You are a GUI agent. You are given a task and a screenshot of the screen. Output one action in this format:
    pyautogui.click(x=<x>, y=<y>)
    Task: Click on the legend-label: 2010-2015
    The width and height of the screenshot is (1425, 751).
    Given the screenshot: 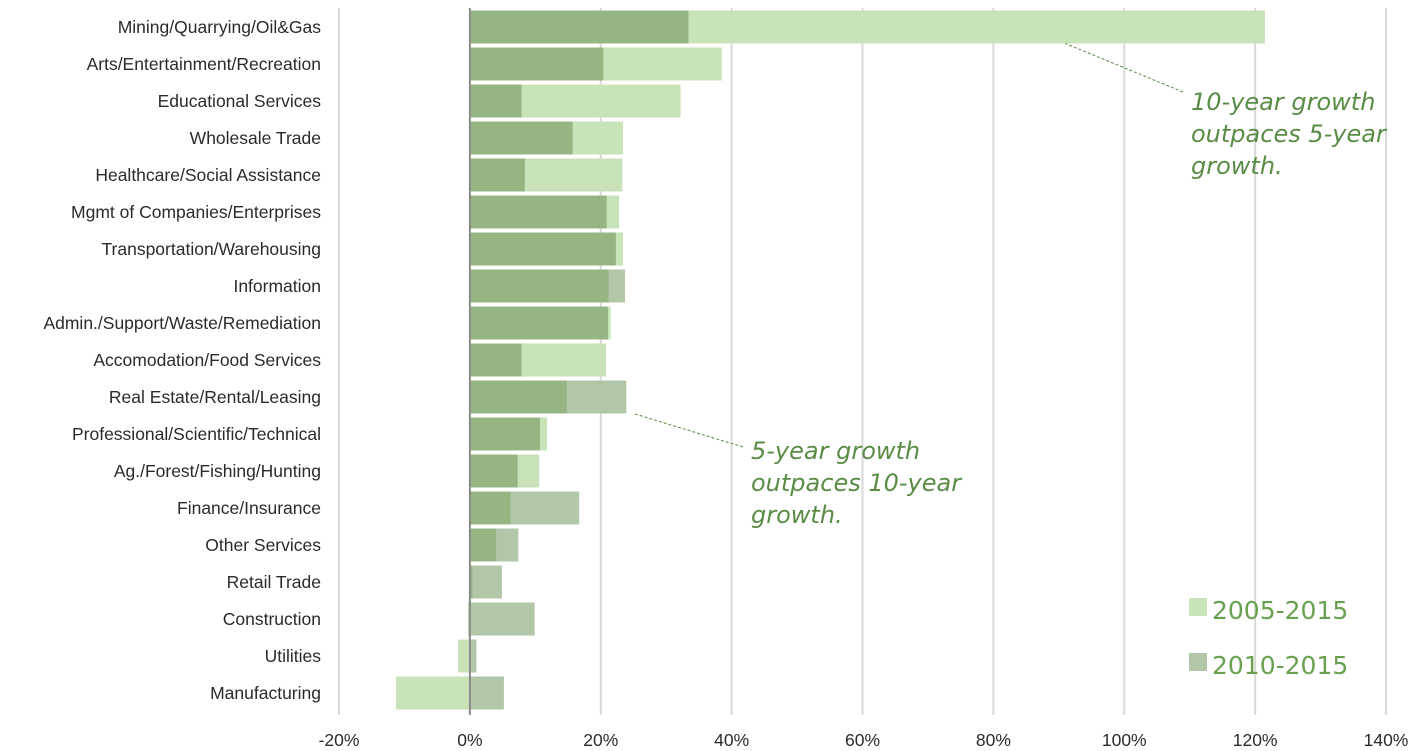 What is the action you would take?
    pyautogui.click(x=1280, y=665)
    